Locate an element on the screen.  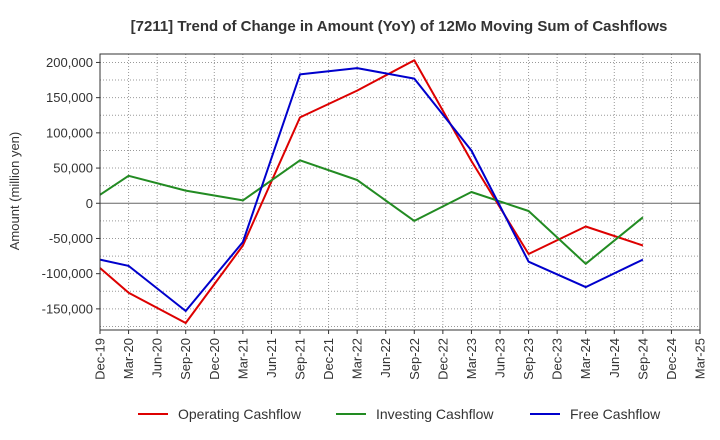
x-tick-label: Jun-24 is located at coordinates (614, 358).